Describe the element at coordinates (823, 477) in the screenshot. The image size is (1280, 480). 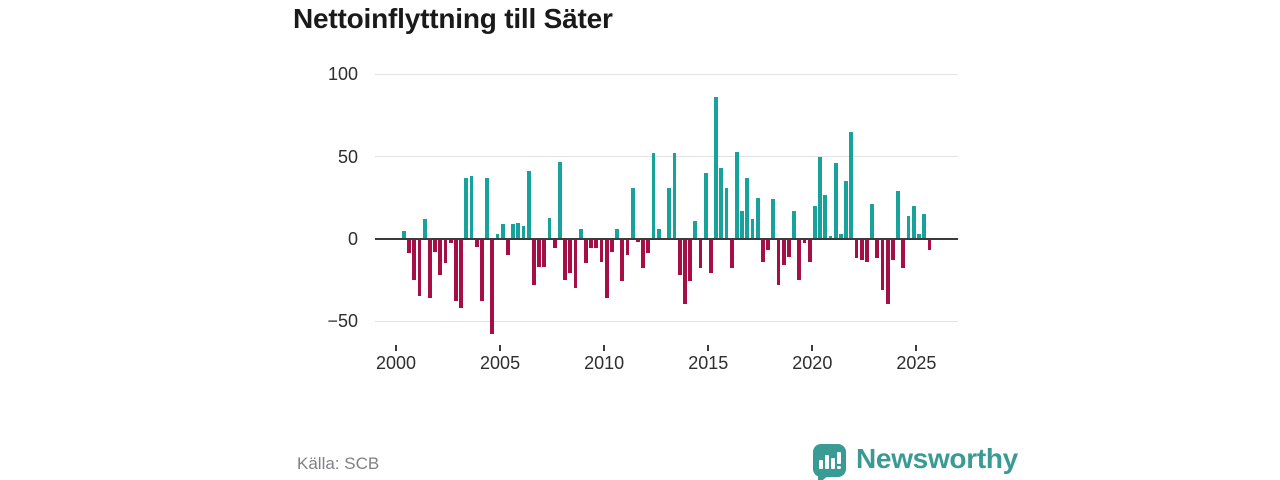
I see `speech-bubble-tail` at that location.